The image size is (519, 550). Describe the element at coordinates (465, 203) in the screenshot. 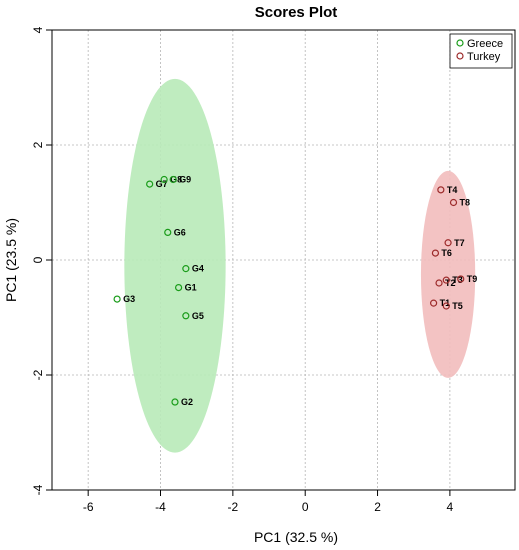

I see `point-label-t8: T8` at that location.